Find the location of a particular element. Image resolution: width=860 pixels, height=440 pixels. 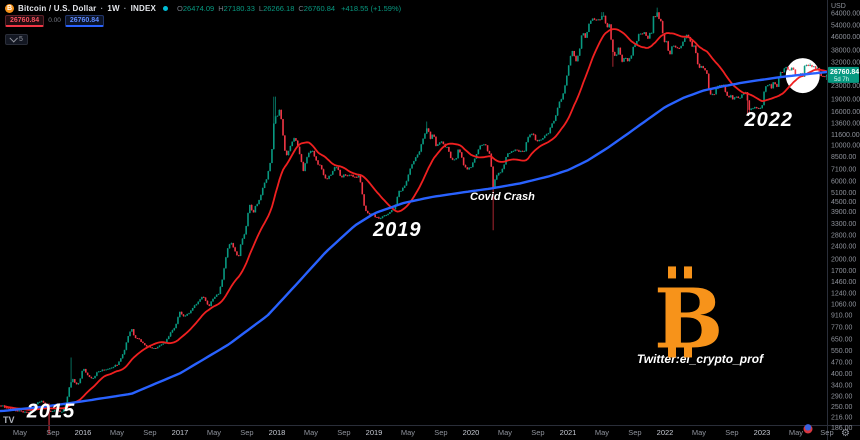

year-annotation: 2022 is located at coordinates (769, 120).